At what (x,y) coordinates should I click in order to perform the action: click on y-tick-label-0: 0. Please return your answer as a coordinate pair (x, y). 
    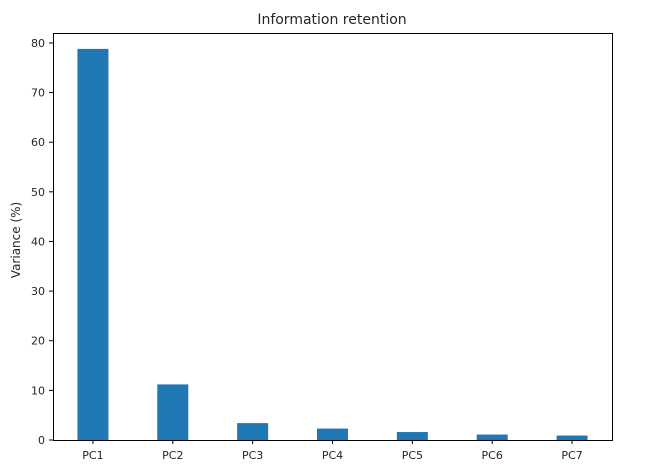
    Looking at the image, I should click on (41, 440).